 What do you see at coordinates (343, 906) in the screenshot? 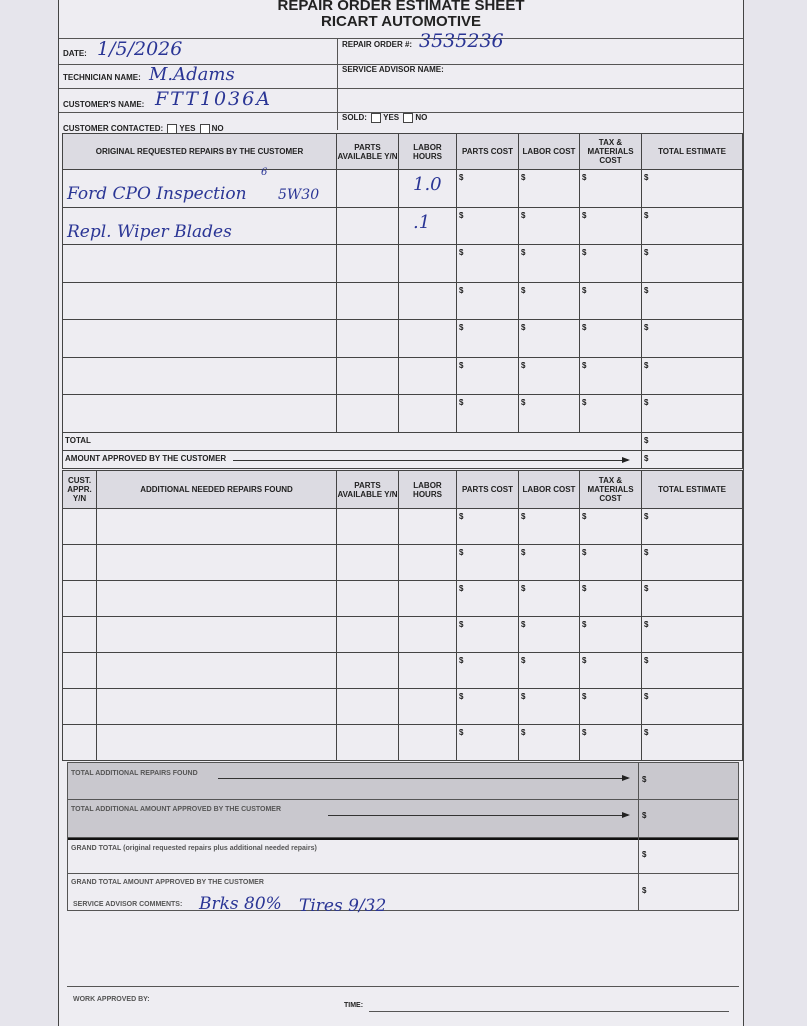
I see `comments-tires: Tires 9/32` at bounding box center [343, 906].